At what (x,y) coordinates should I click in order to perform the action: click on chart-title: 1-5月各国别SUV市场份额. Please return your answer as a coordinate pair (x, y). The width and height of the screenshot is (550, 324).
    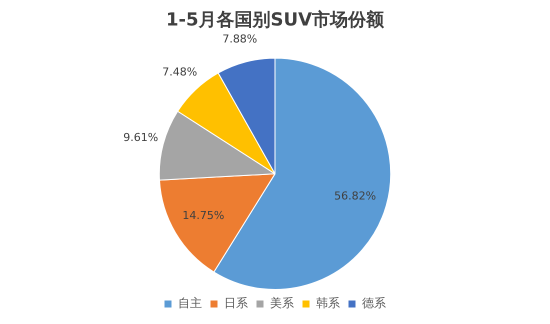
    Looking at the image, I should click on (276, 19).